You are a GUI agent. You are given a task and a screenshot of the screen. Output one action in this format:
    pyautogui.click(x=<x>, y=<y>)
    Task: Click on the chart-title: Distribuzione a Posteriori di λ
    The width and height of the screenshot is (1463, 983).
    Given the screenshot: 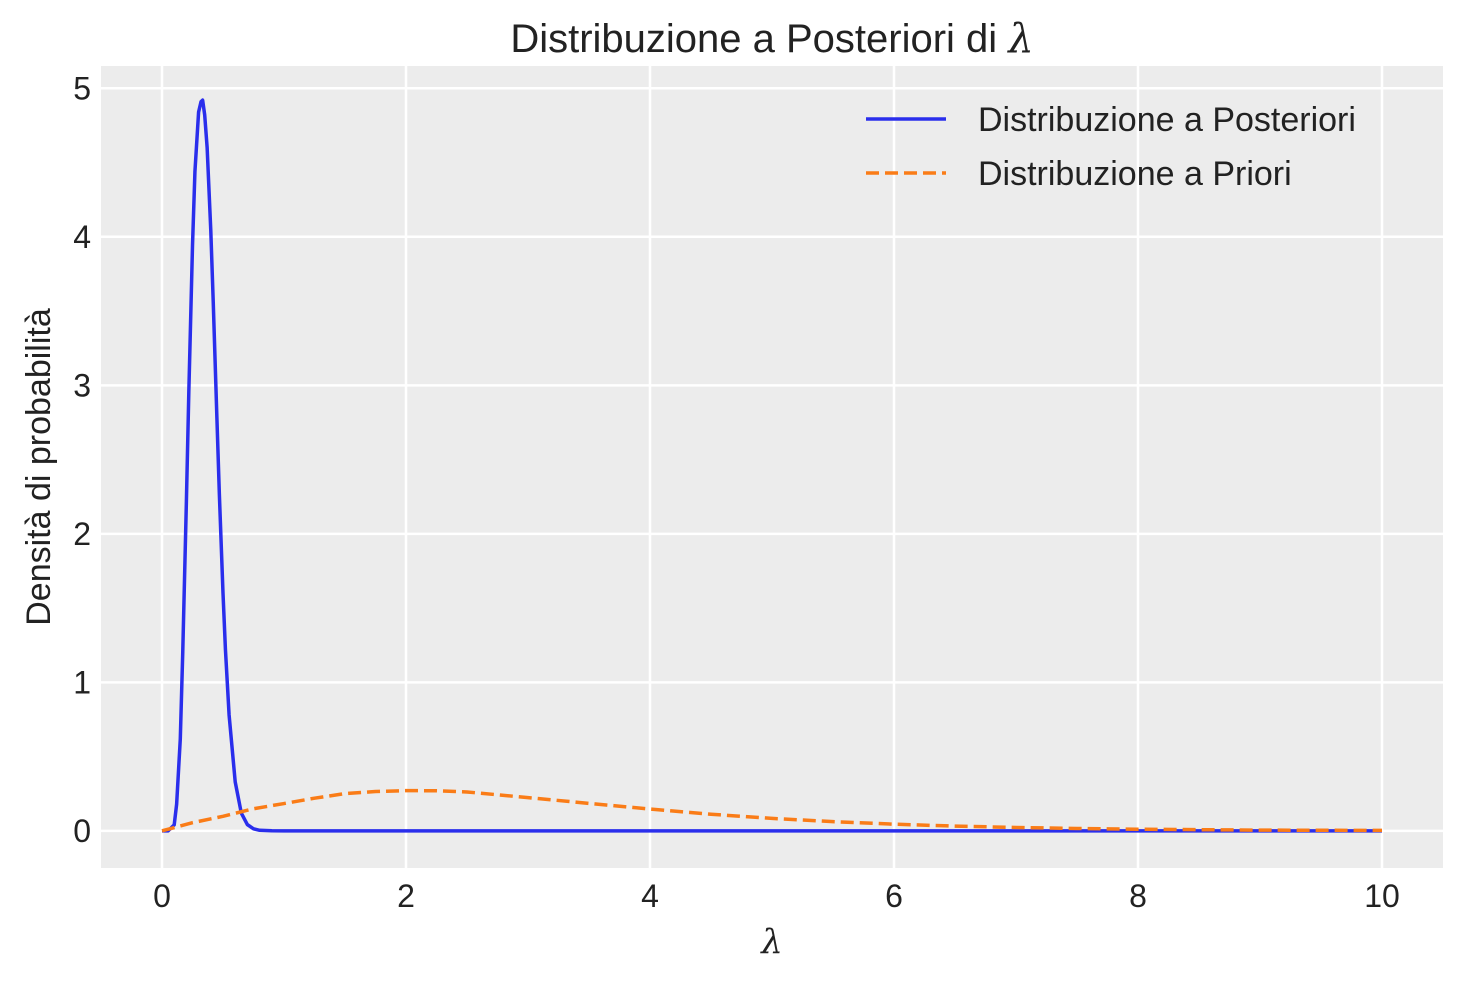 What is the action you would take?
    pyautogui.click(x=771, y=39)
    